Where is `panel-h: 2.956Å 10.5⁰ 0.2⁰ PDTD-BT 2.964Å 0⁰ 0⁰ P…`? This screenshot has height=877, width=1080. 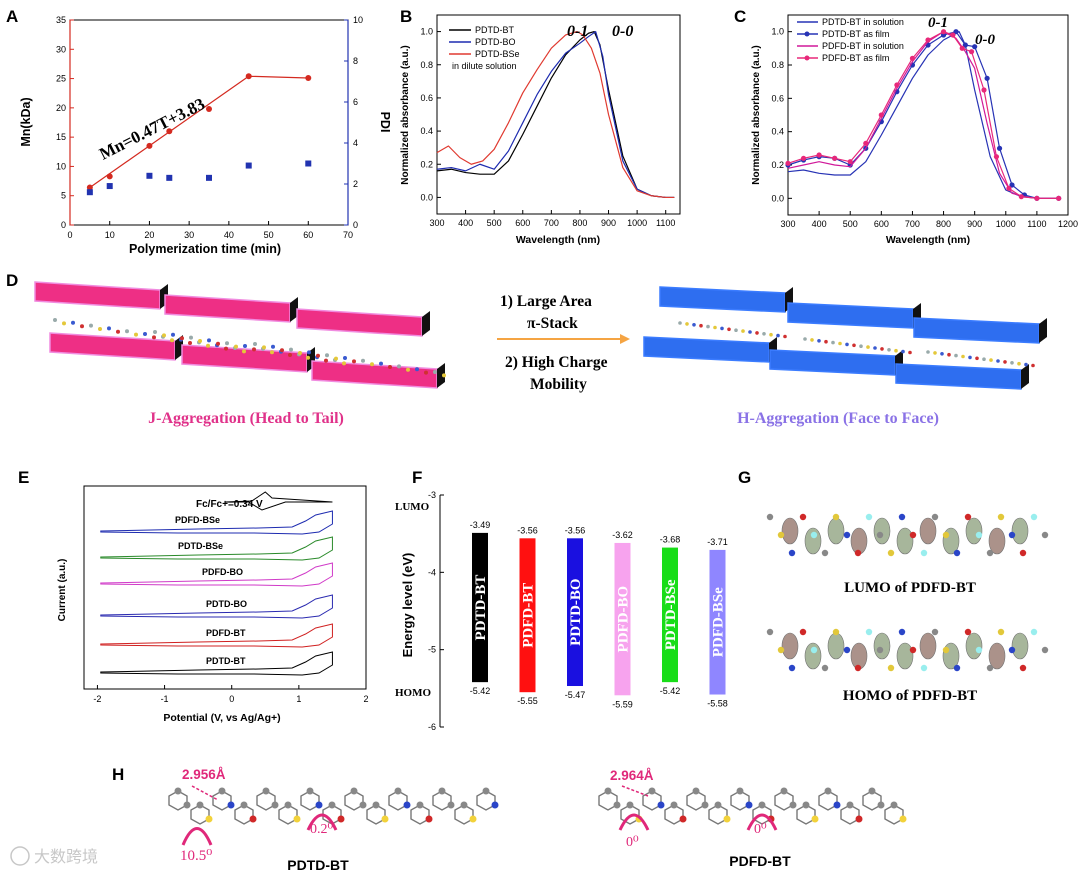 panel-h: 2.956Å 10.5⁰ 0.2⁰ PDTD-BT 2.964Å 0⁰ 0⁰ P… is located at coordinates (537, 820).